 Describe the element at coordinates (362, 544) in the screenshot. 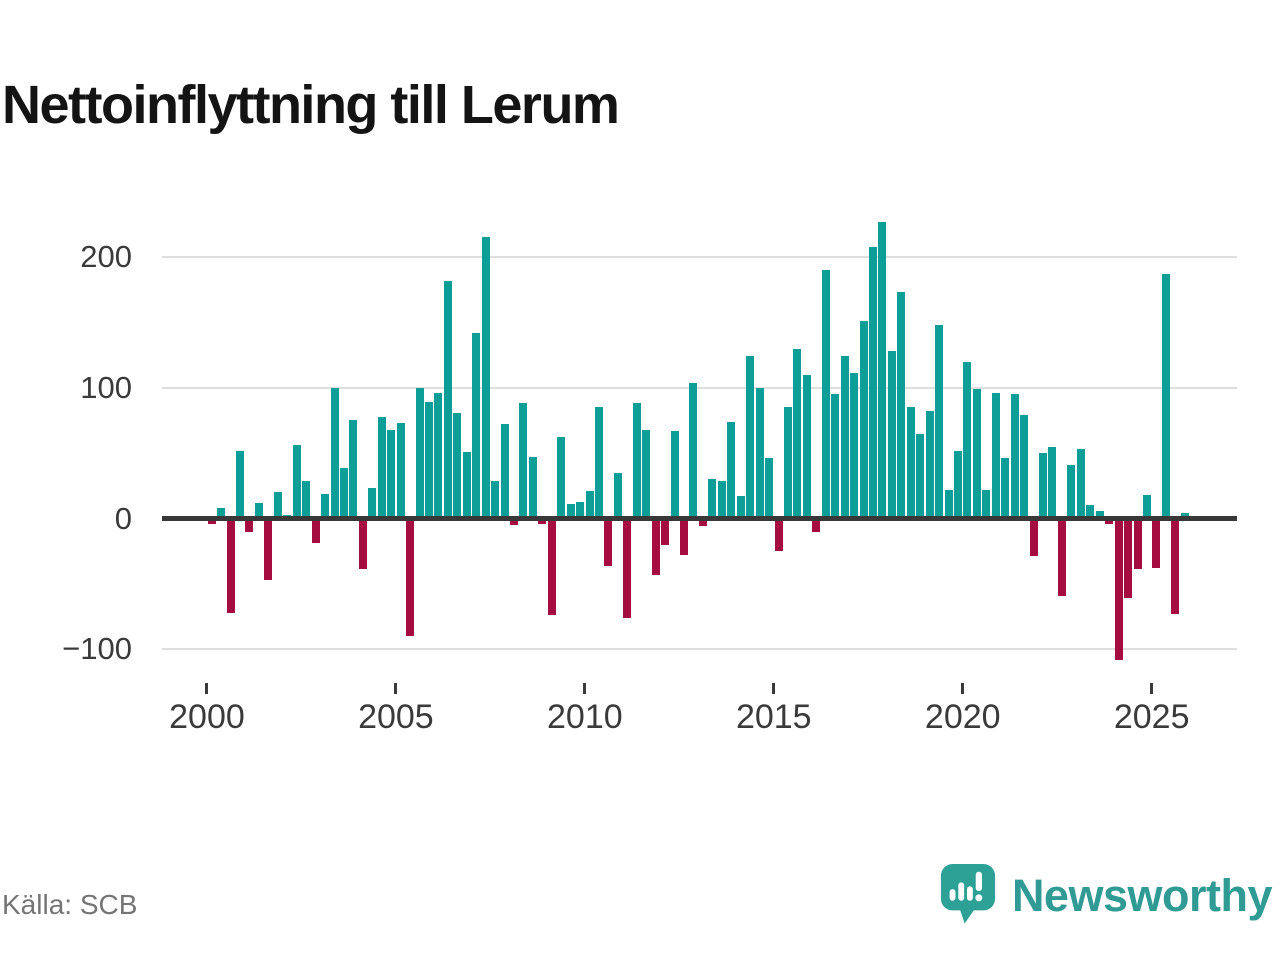

I see `bar-2004Q1` at that location.